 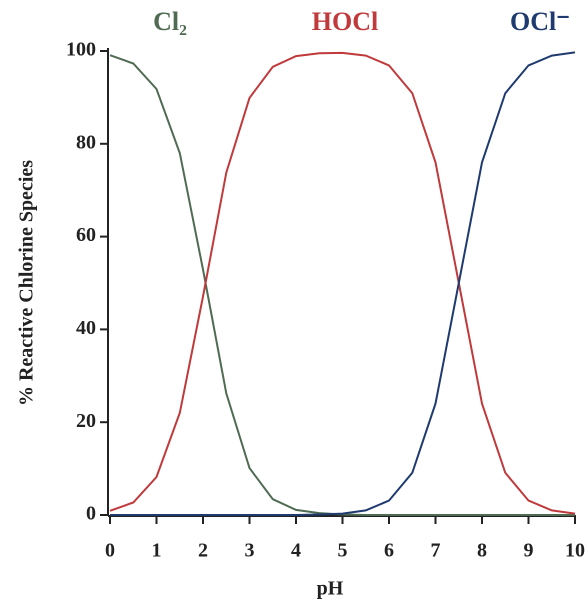 I want to click on x-tick-label: 2, so click(x=203, y=551).